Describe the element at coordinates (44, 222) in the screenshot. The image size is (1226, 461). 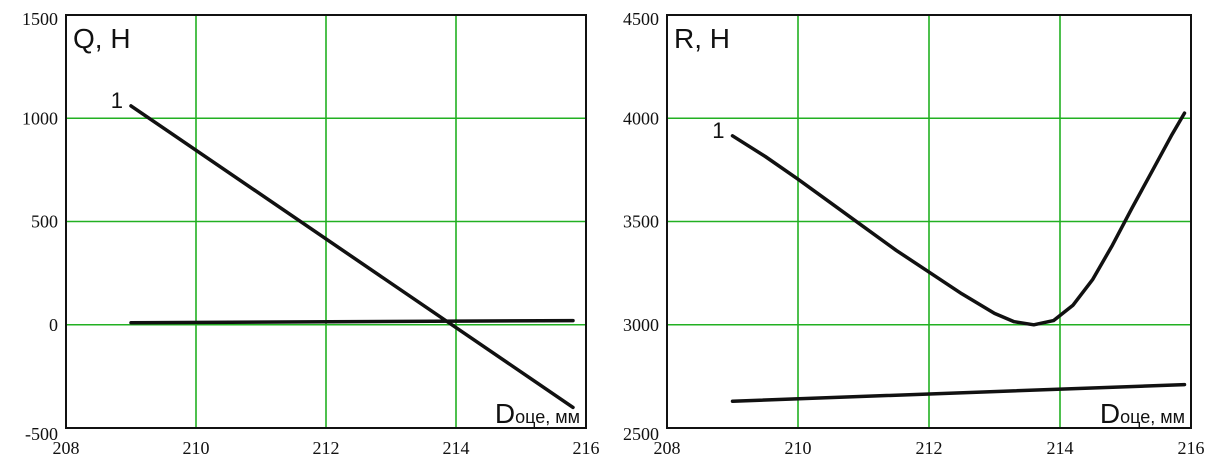
I see `y-tick-label: 500` at that location.